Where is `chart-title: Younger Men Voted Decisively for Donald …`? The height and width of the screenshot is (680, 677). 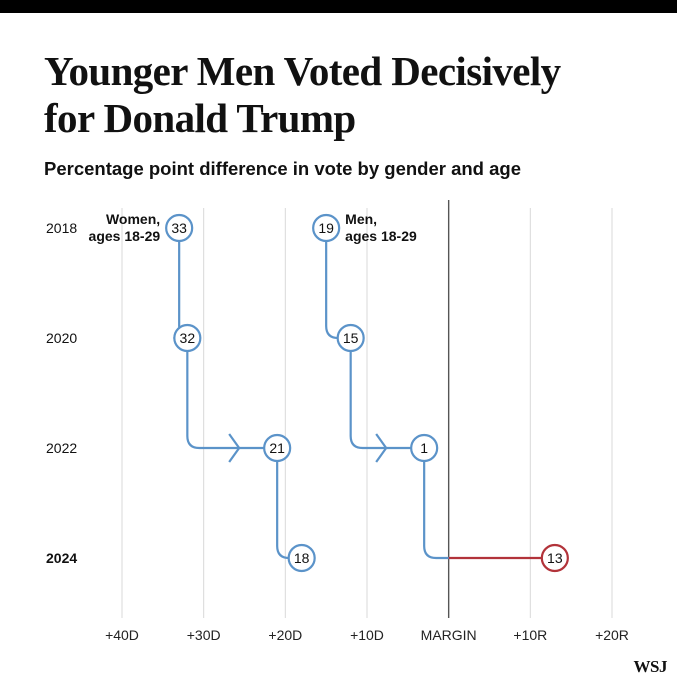
chart-title: Younger Men Voted Decisively for Donald … is located at coordinates (344, 95).